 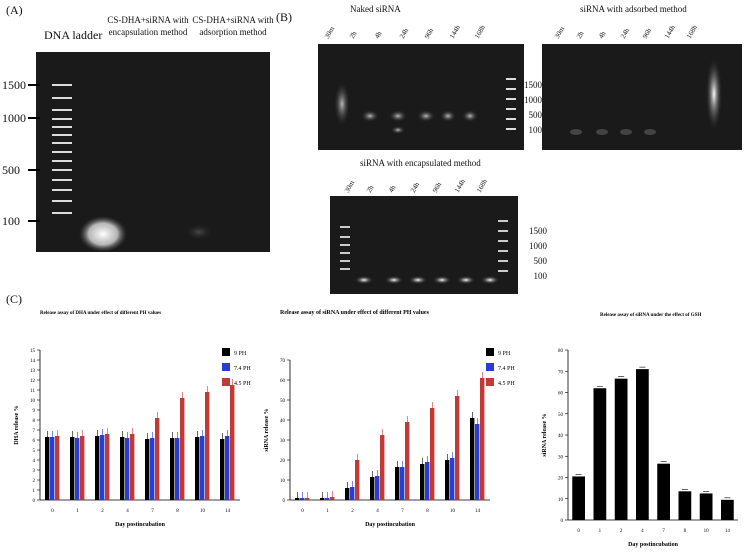 I want to click on y-tick-label: 15, so click(x=33, y=351).